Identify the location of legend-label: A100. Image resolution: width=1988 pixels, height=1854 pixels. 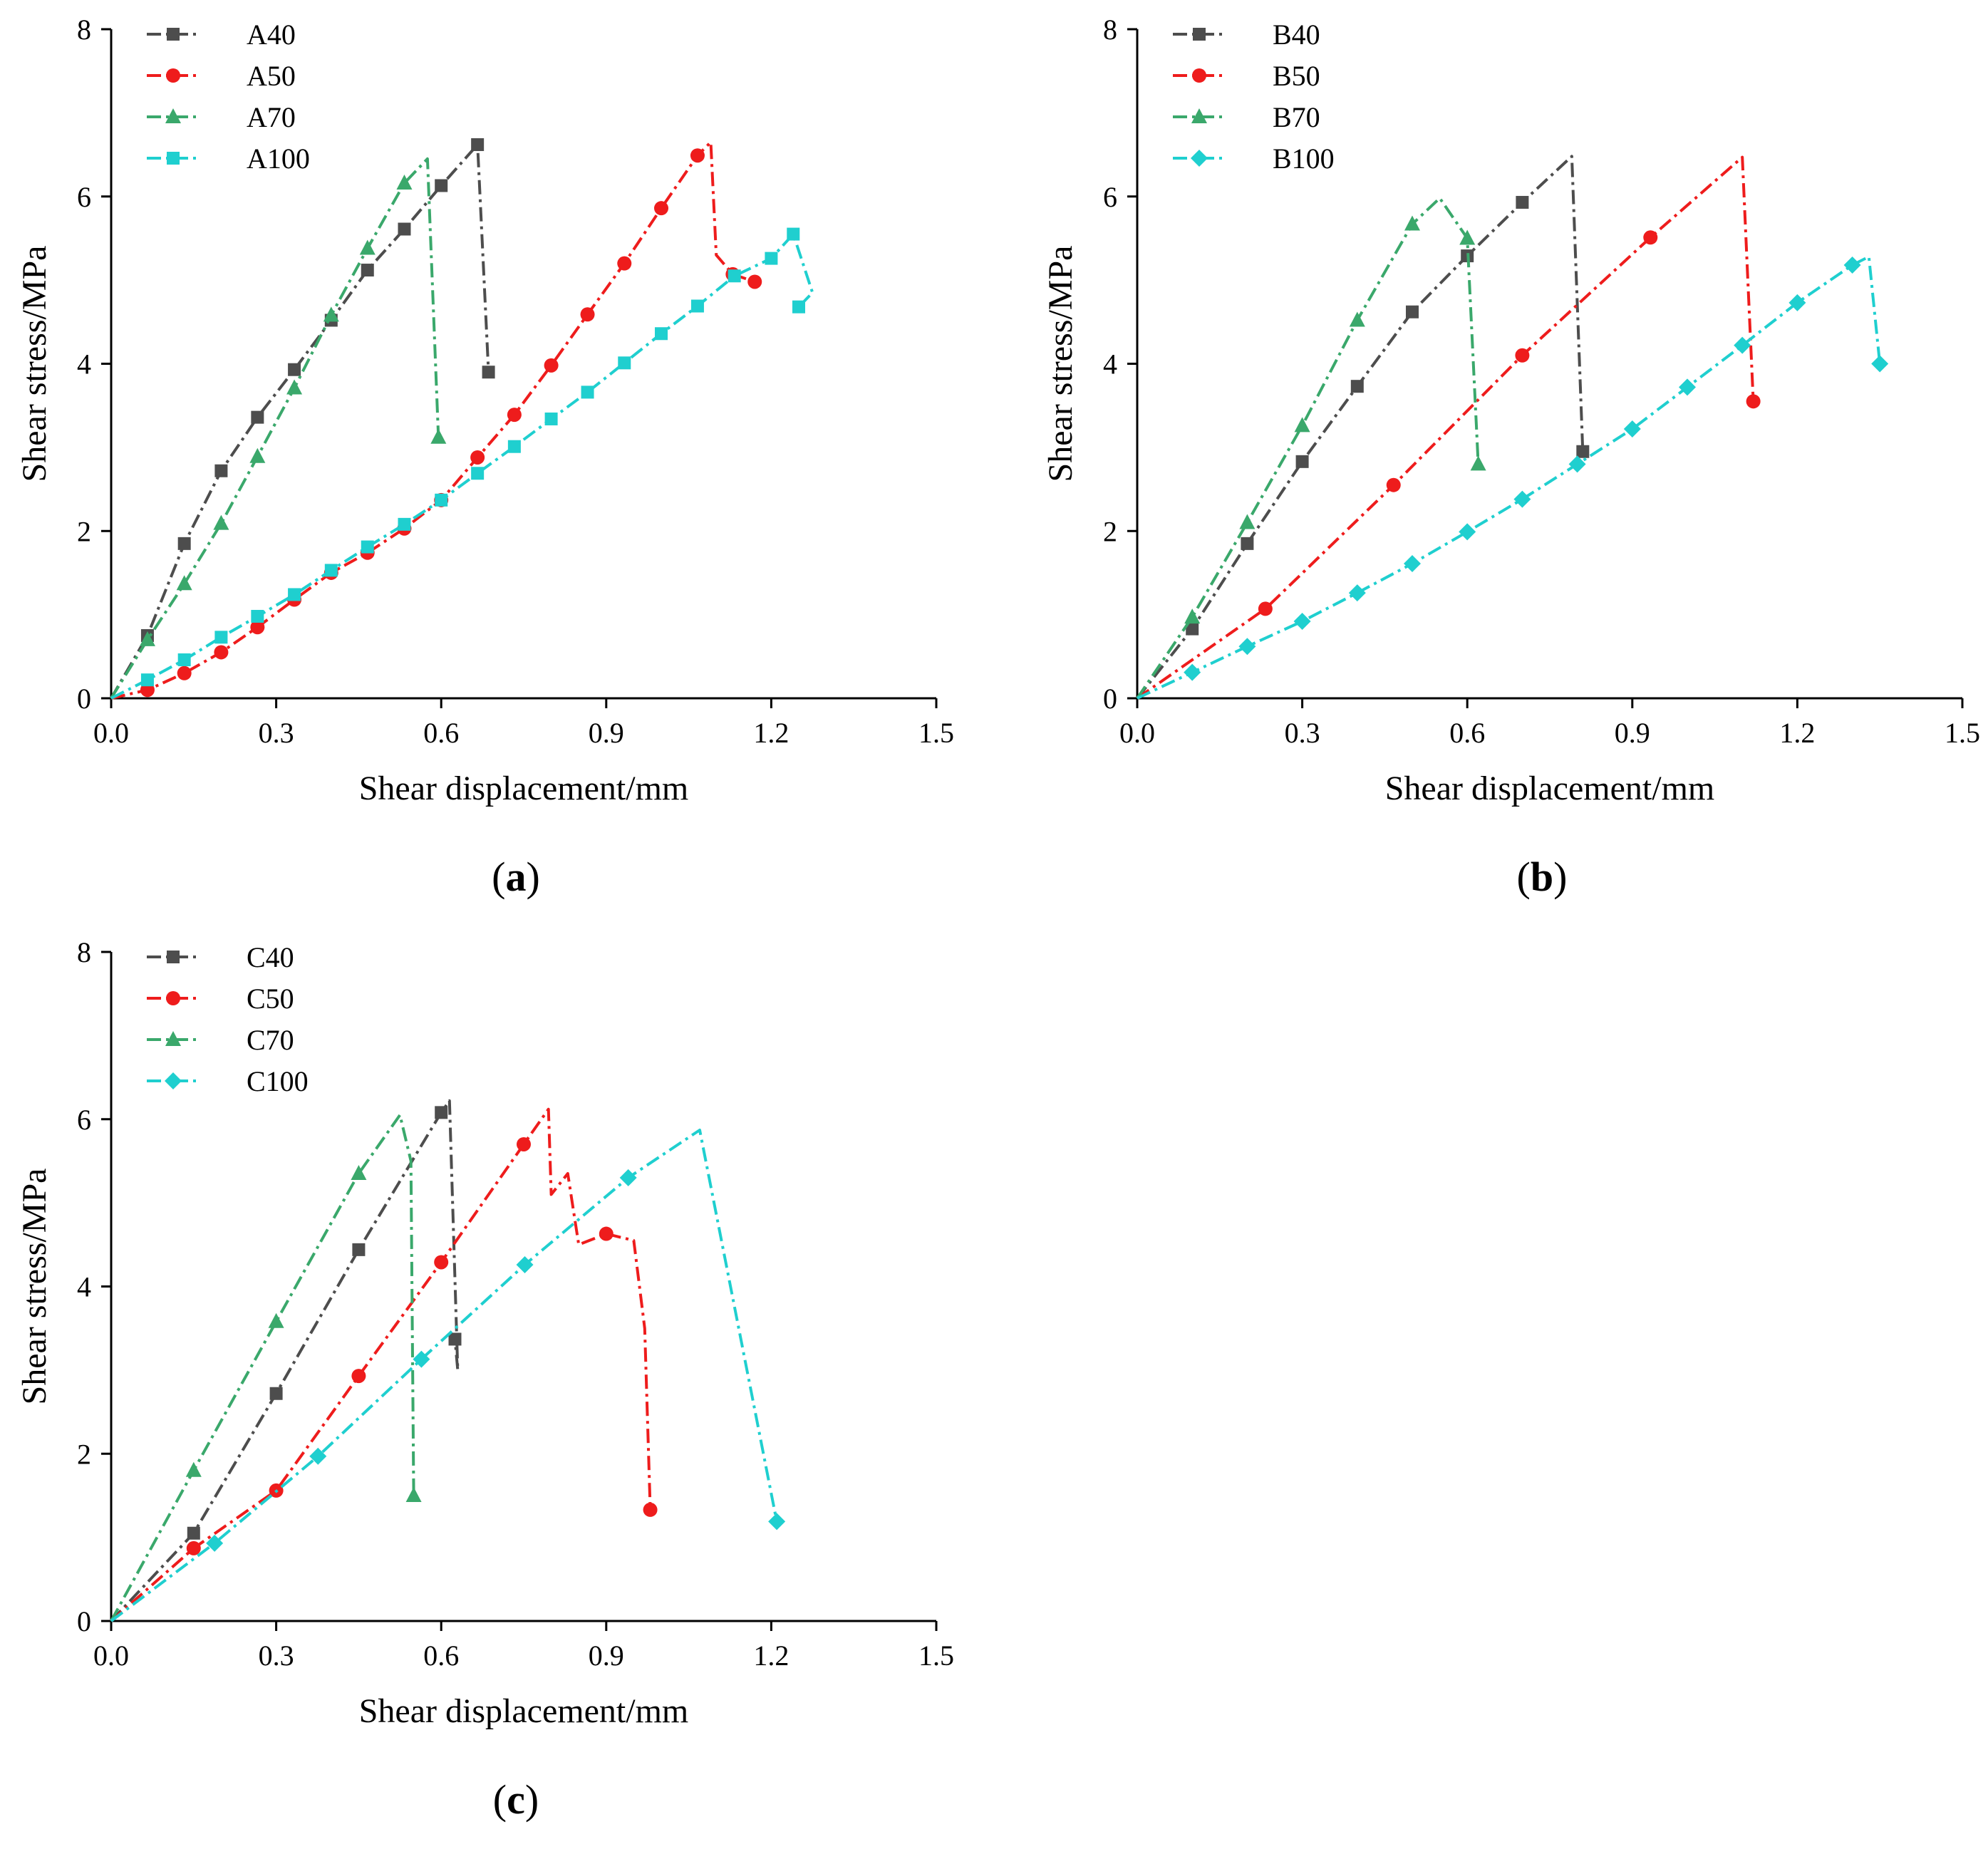
(279, 159).